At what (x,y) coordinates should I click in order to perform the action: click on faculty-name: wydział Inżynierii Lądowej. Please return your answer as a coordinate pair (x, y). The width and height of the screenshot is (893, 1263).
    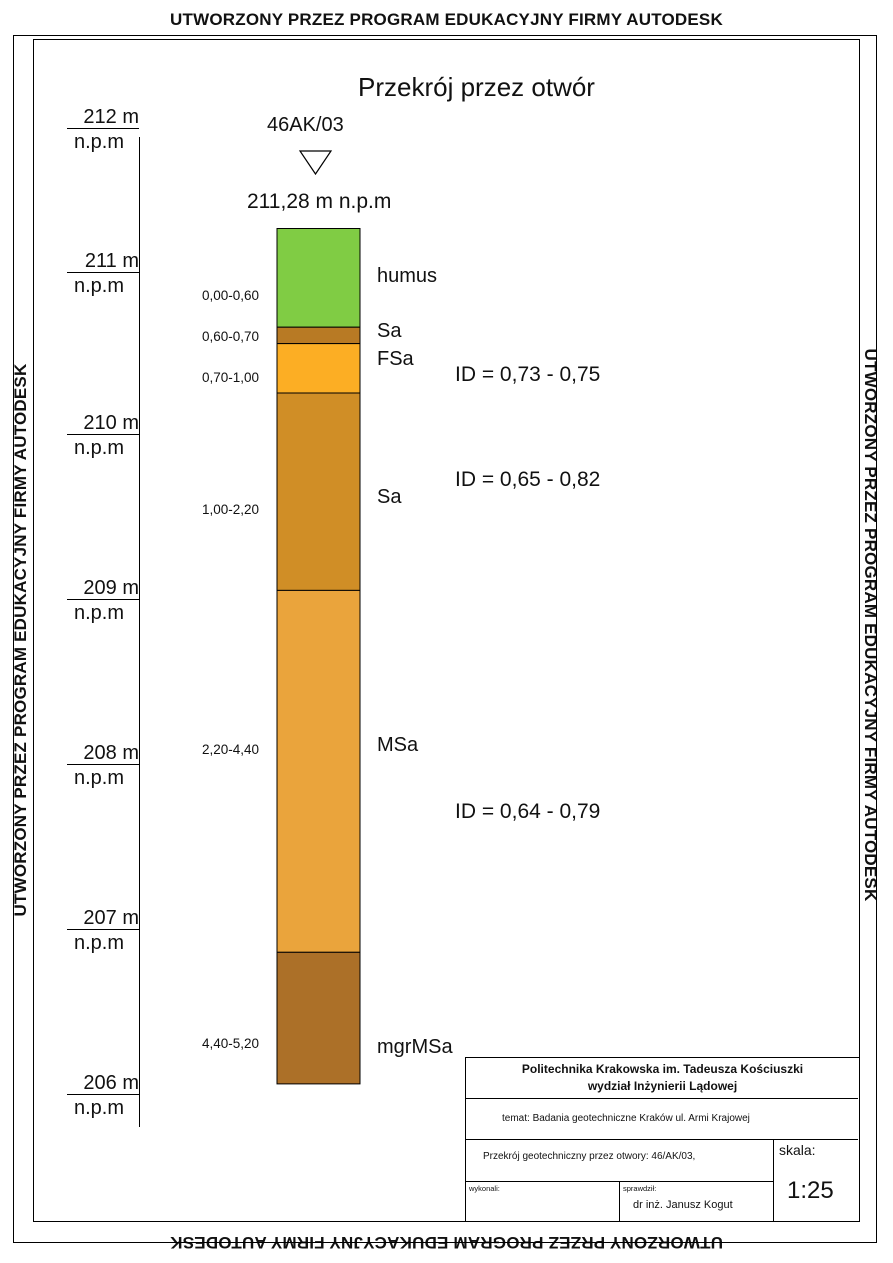
    Looking at the image, I should click on (662, 1086).